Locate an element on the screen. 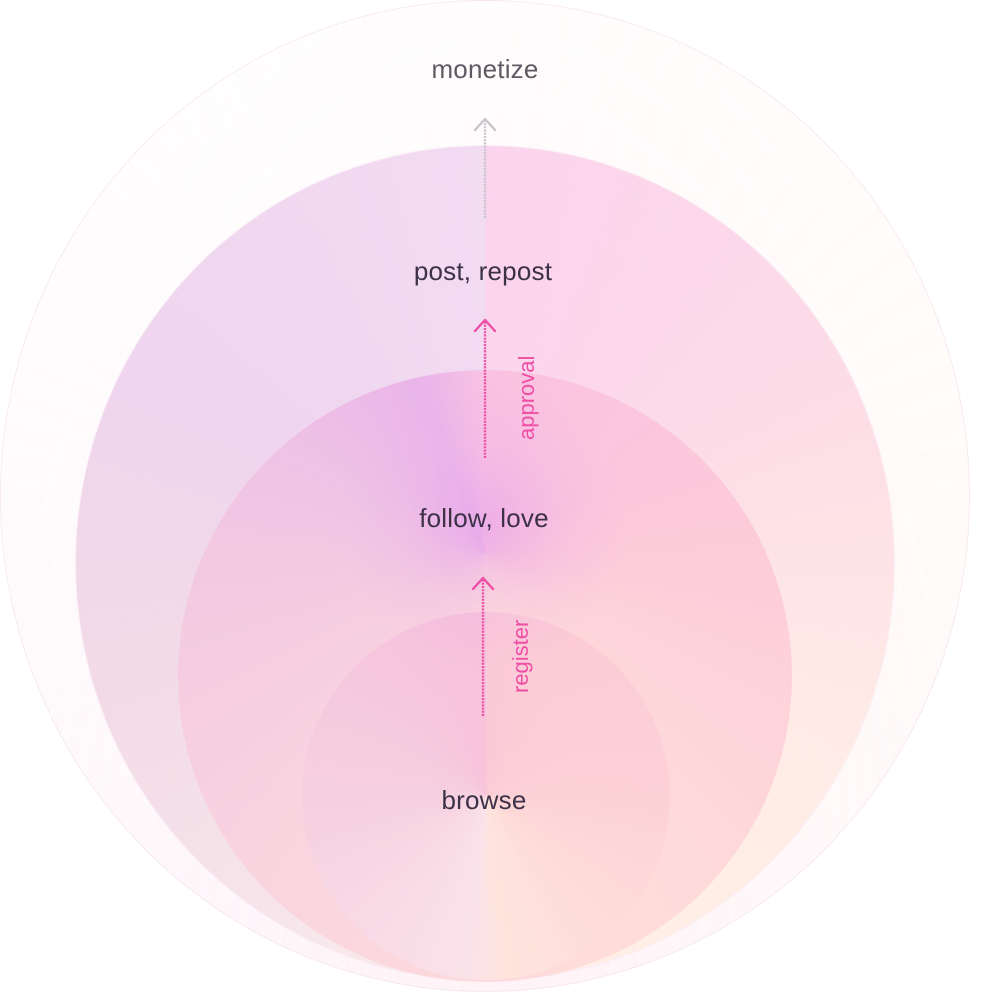 This screenshot has height=992, width=982. edge-label-approval: approval is located at coordinates (526, 397).